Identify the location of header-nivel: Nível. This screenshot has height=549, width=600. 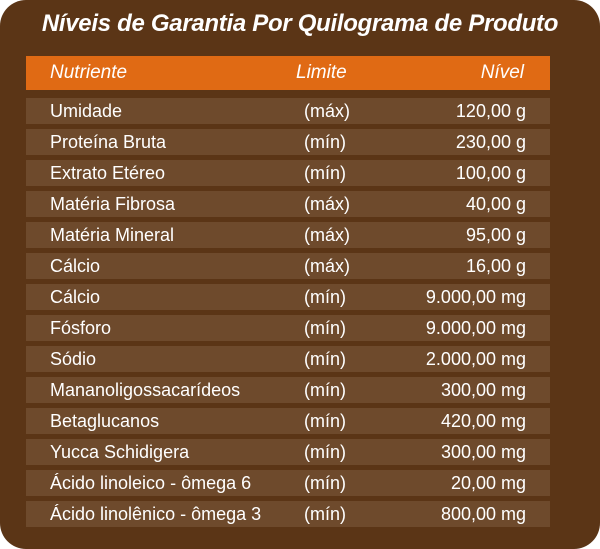
(502, 72).